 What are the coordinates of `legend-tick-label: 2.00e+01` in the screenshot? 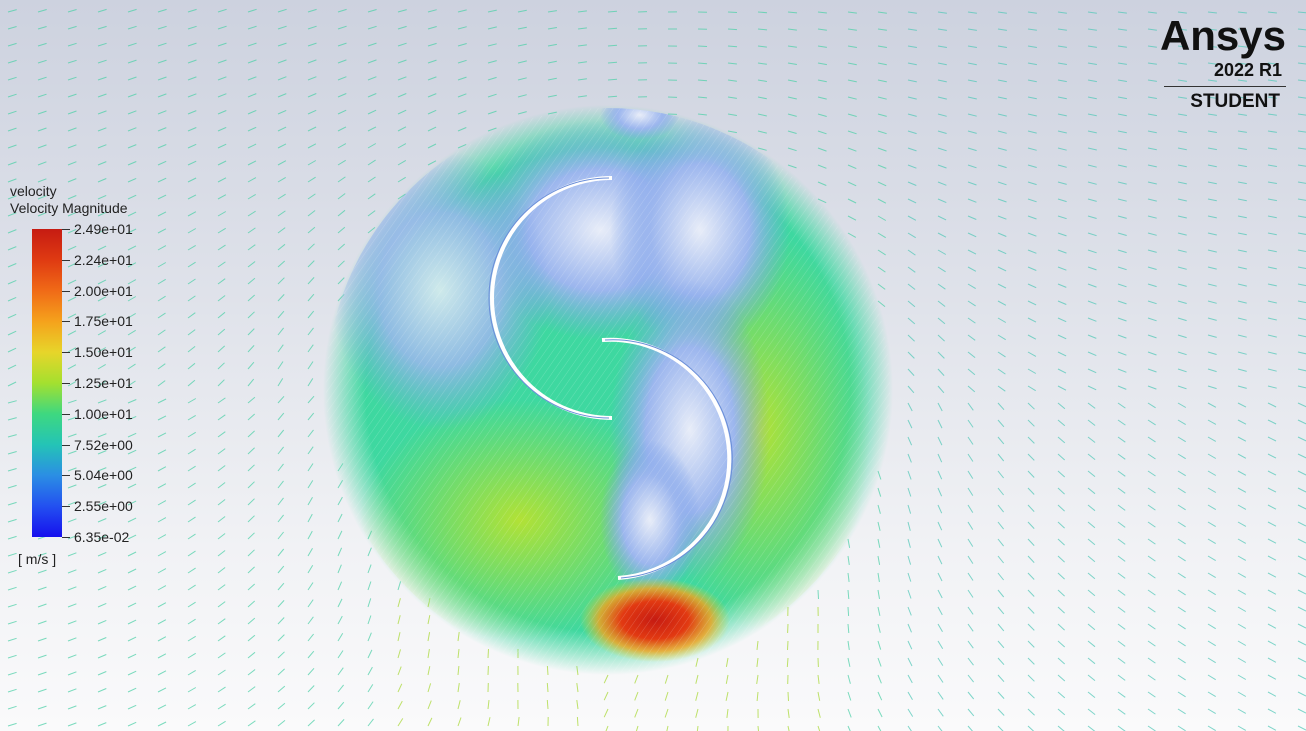 It's located at (103, 290).